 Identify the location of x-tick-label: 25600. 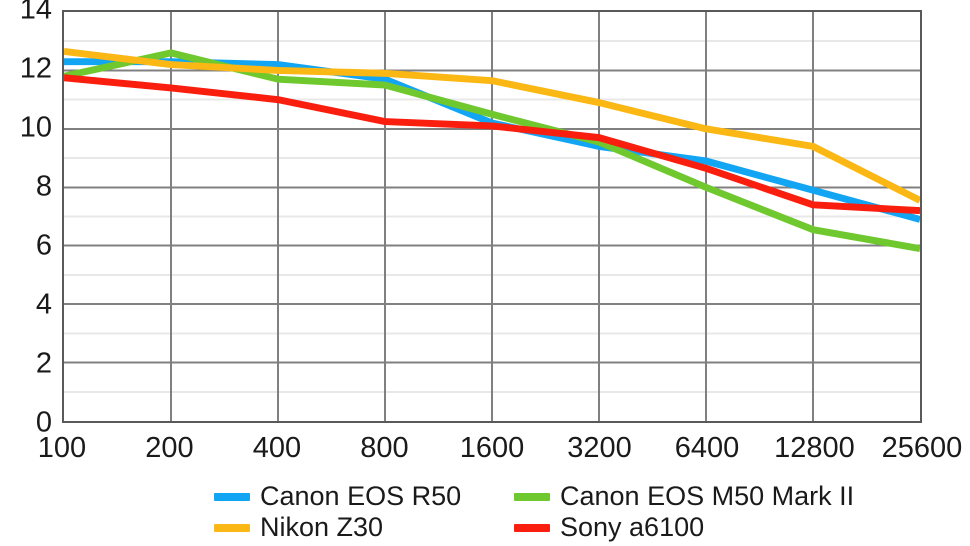
(922, 448).